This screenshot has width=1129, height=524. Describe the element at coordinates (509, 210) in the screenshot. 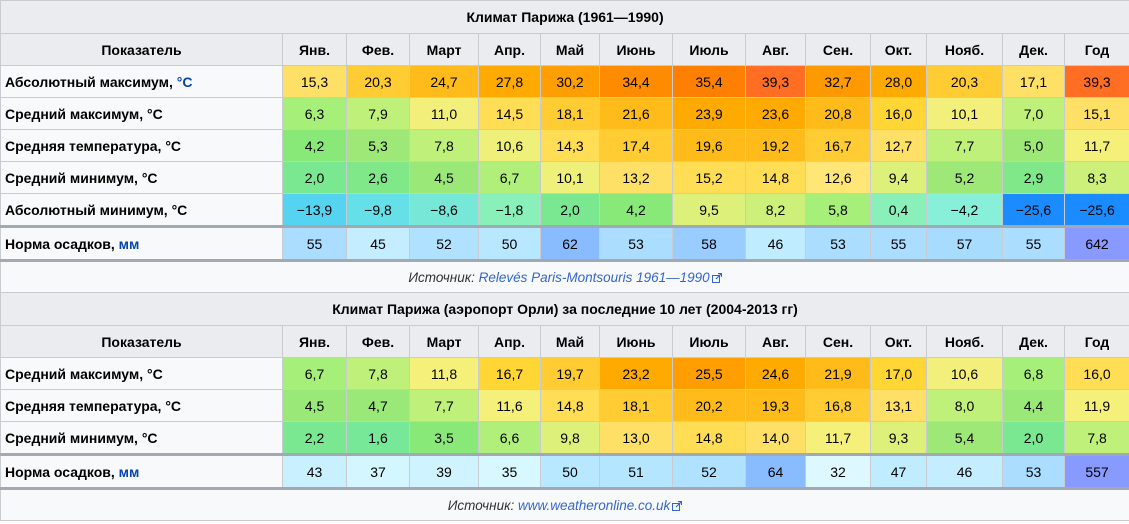

I see `table-cell: −1,8` at that location.